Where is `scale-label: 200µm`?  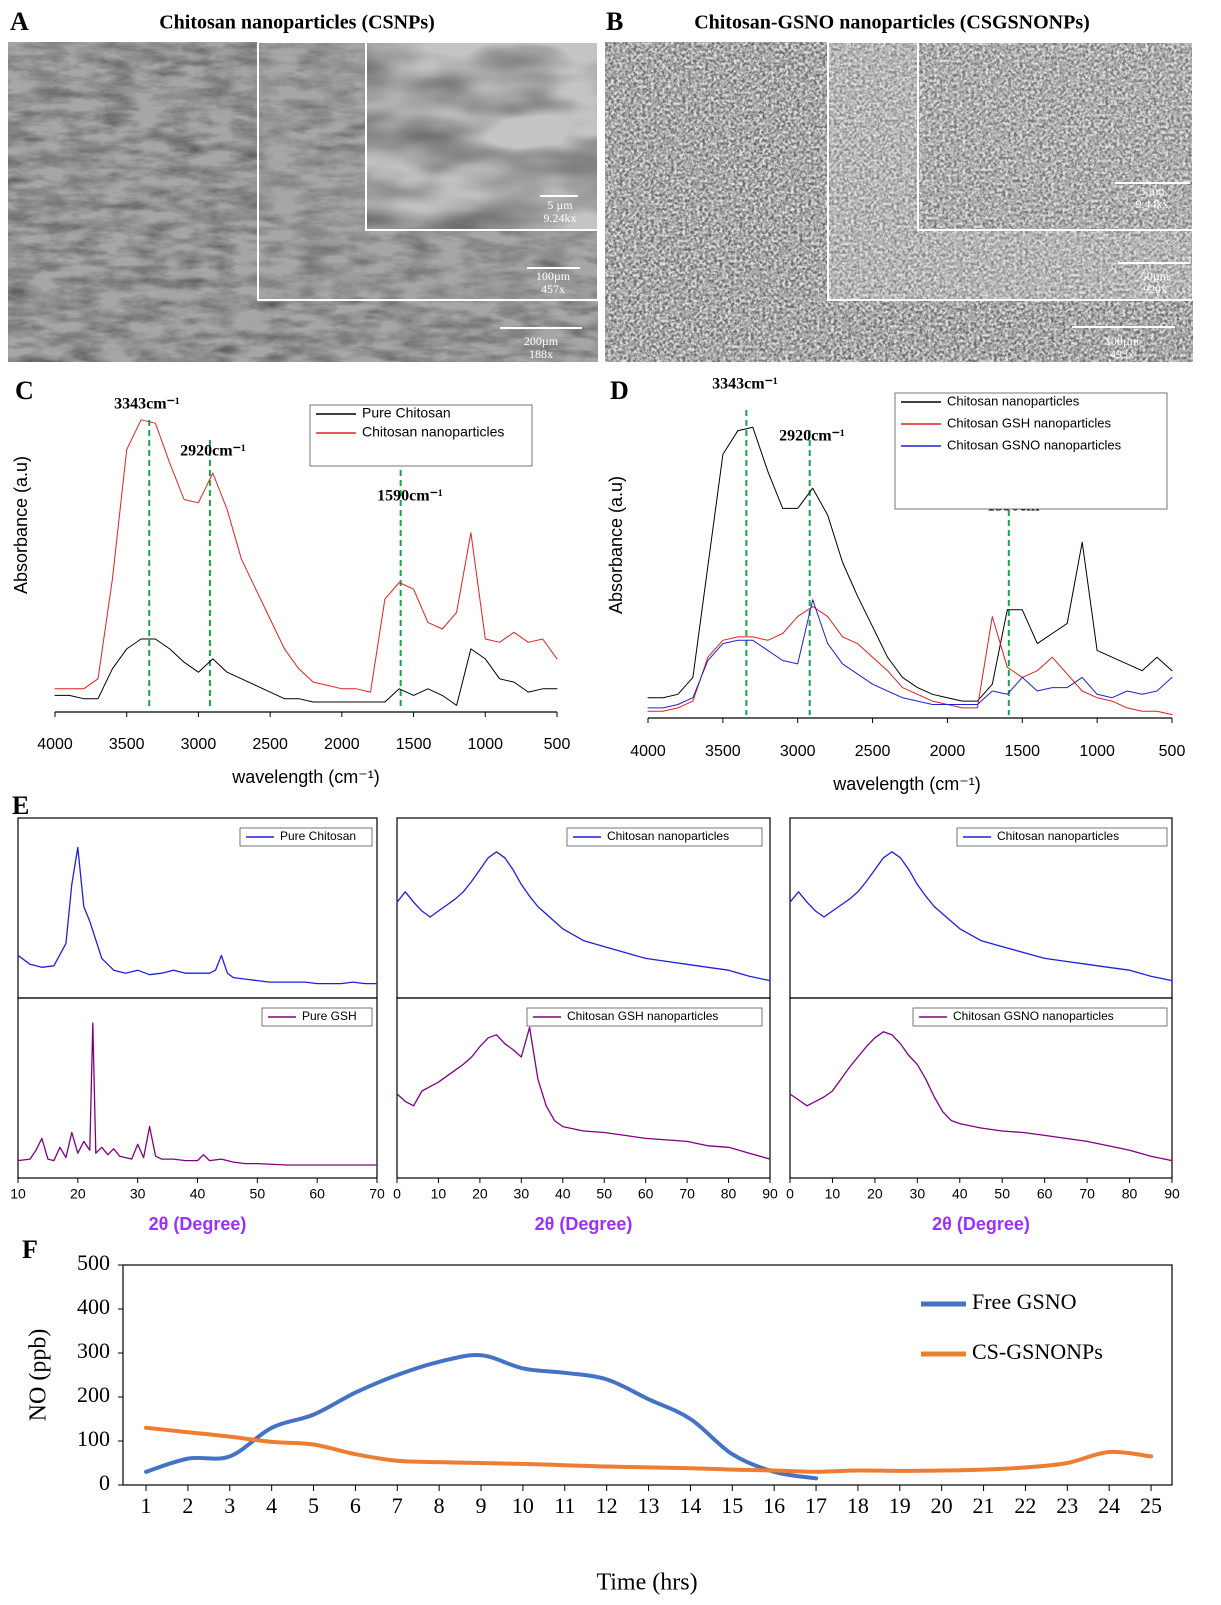
scale-label: 200µm is located at coordinates (541, 341).